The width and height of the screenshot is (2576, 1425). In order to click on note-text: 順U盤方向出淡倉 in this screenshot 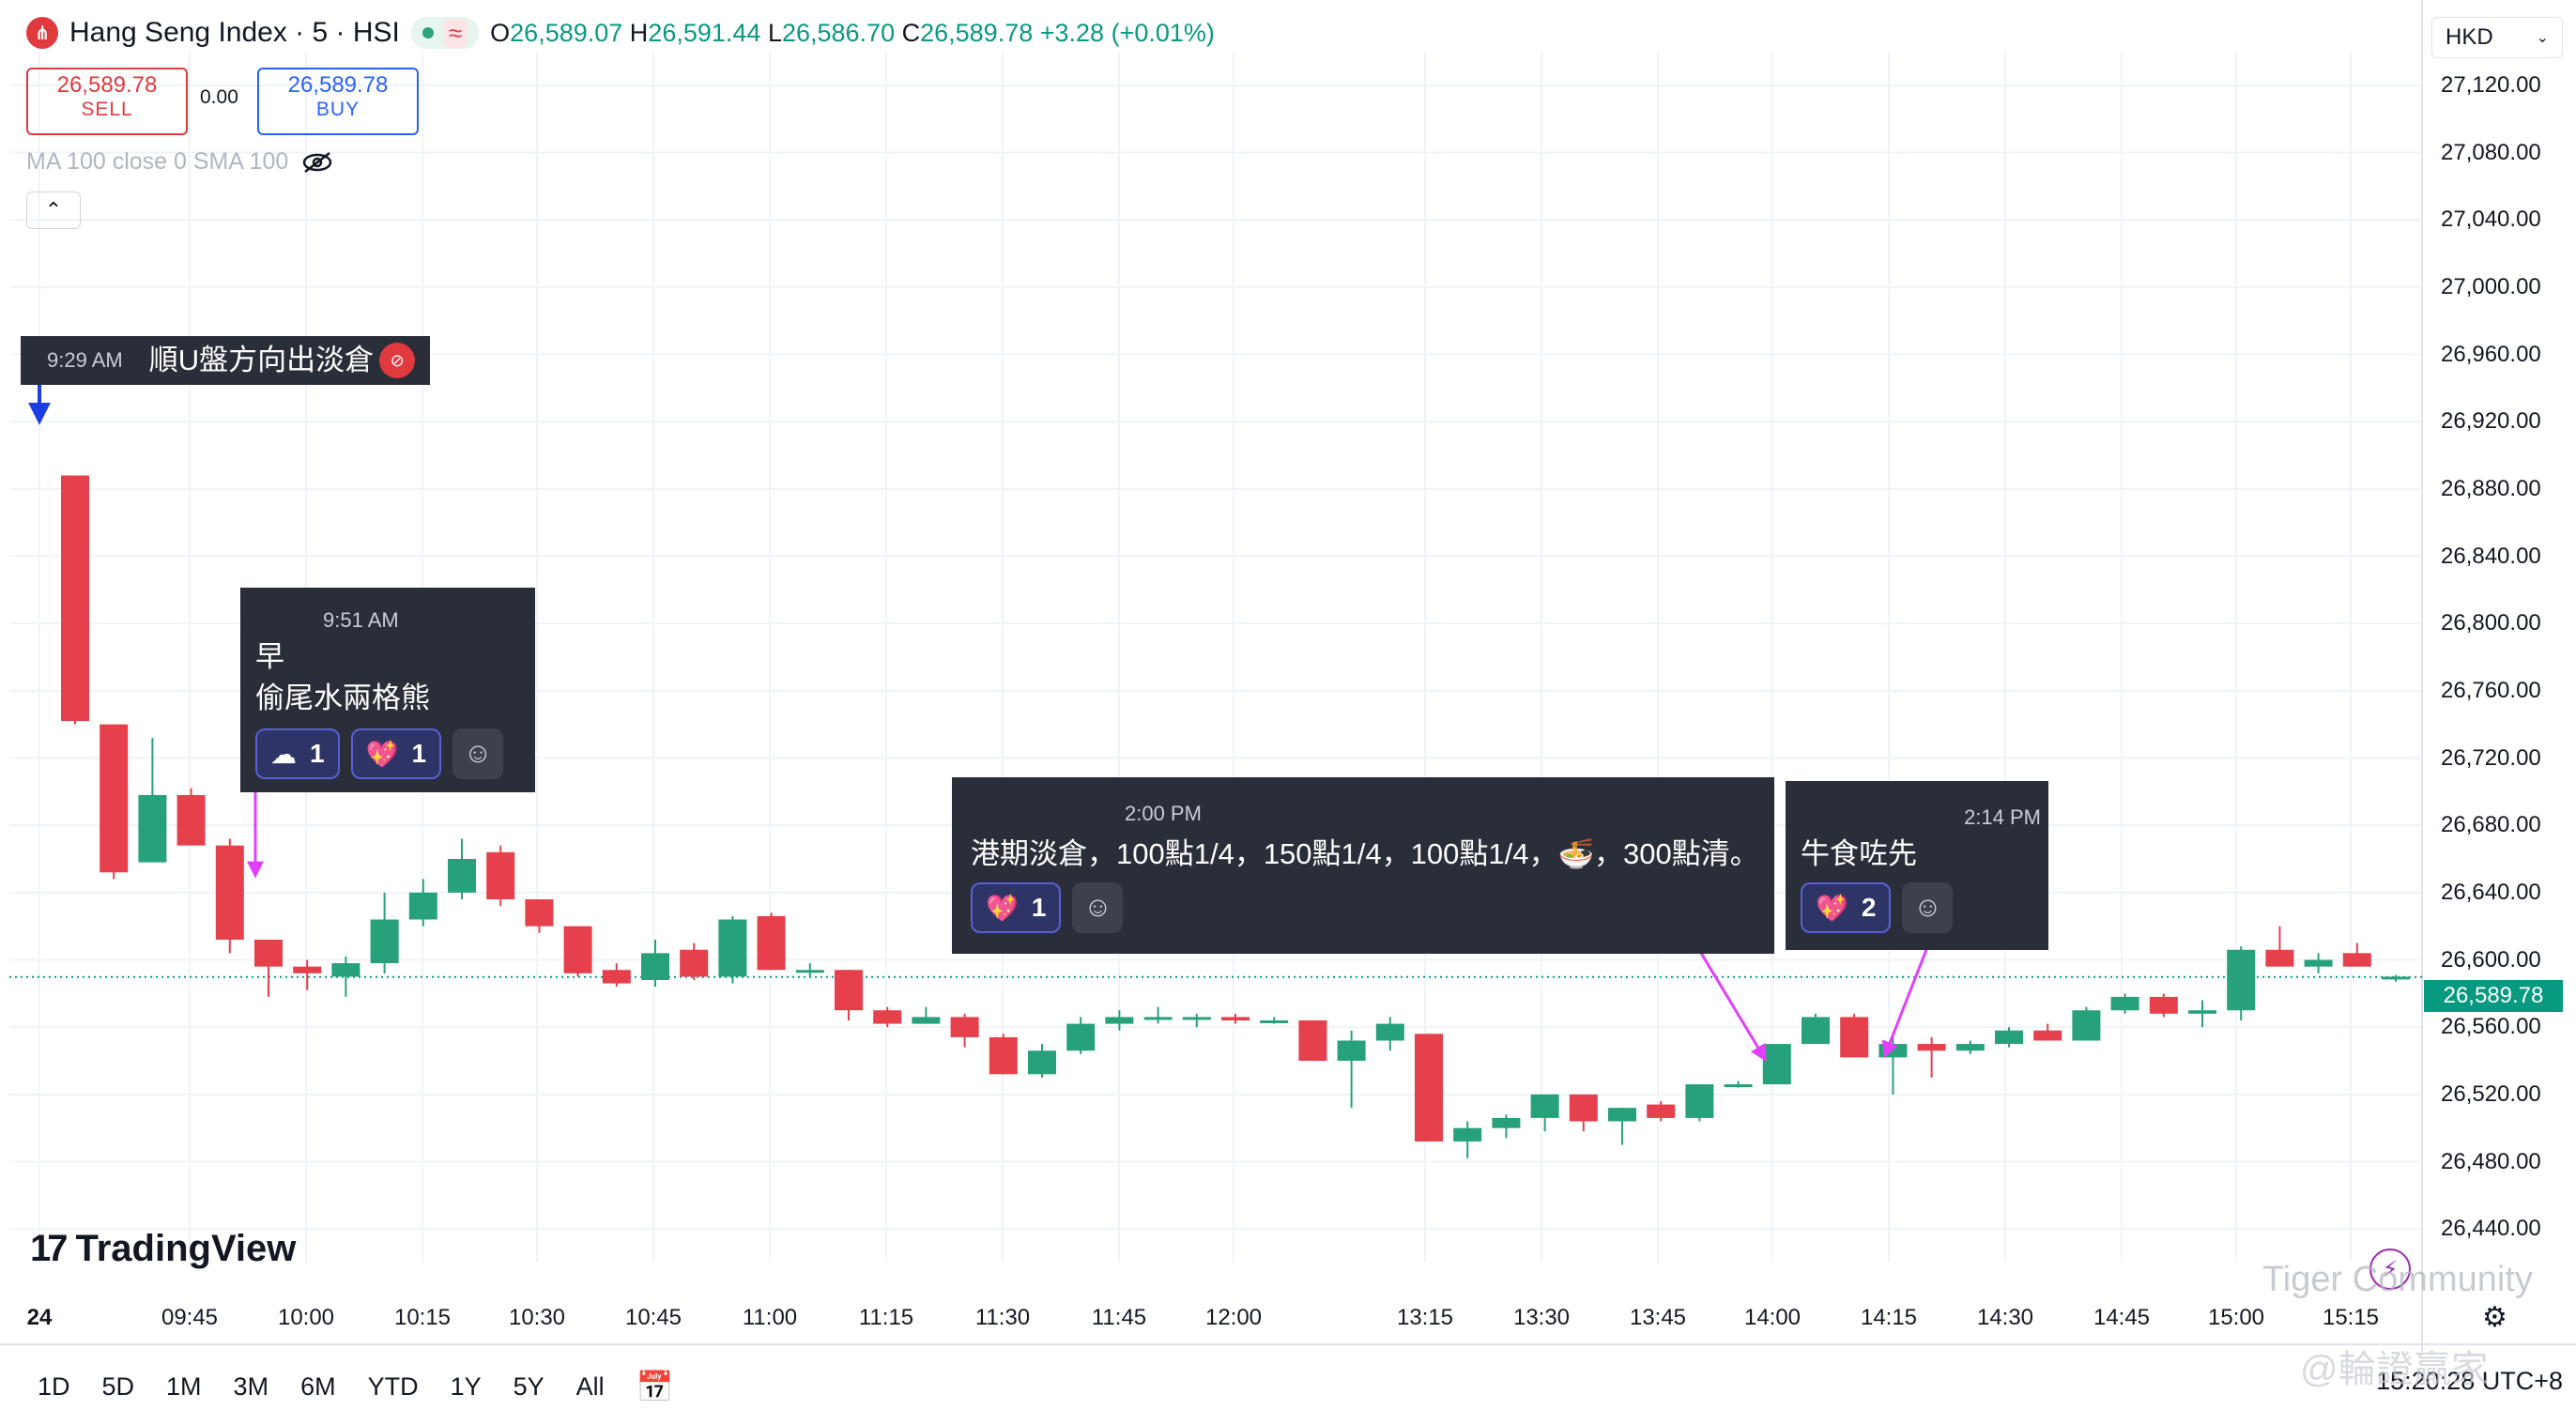, I will do `click(262, 360)`.